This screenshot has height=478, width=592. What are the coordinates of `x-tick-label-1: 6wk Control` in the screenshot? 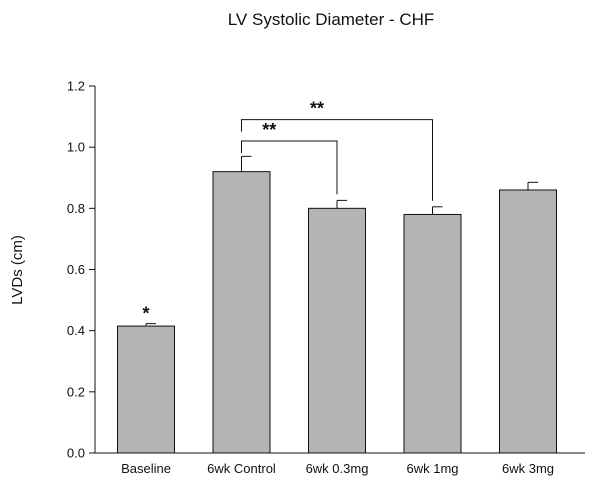 It's located at (241, 468).